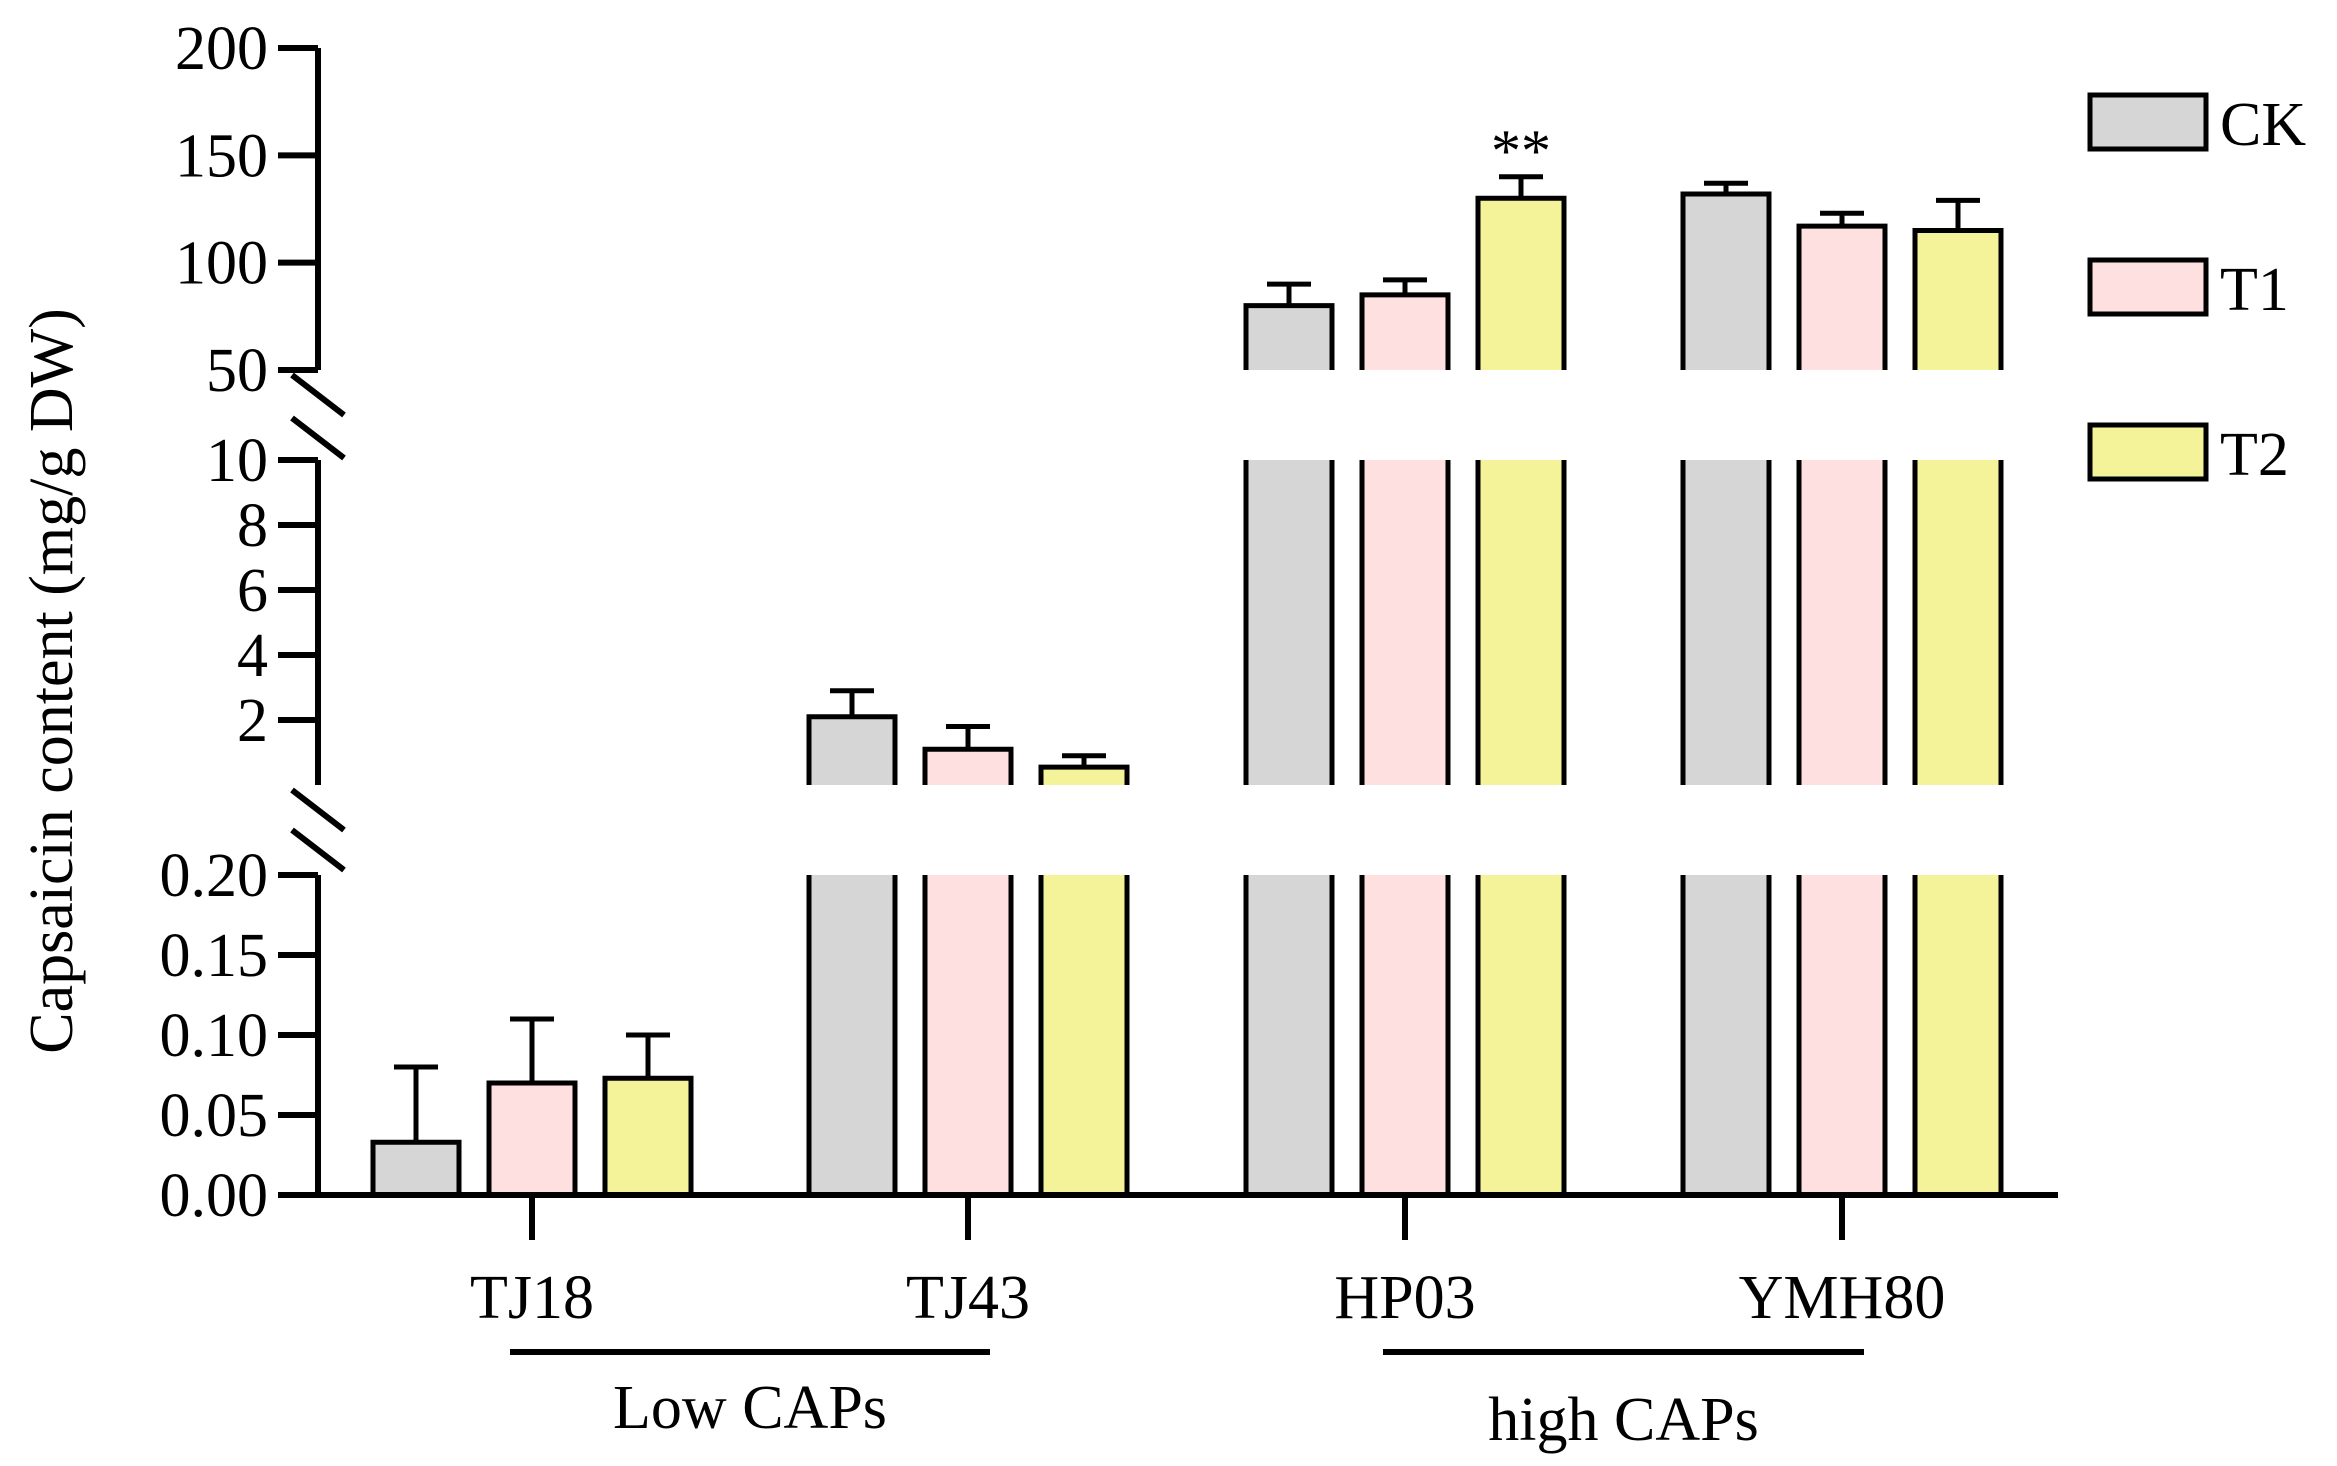 This screenshot has height=1466, width=2337. I want to click on bar-ck-hp03-part2, so click(1289, 622).